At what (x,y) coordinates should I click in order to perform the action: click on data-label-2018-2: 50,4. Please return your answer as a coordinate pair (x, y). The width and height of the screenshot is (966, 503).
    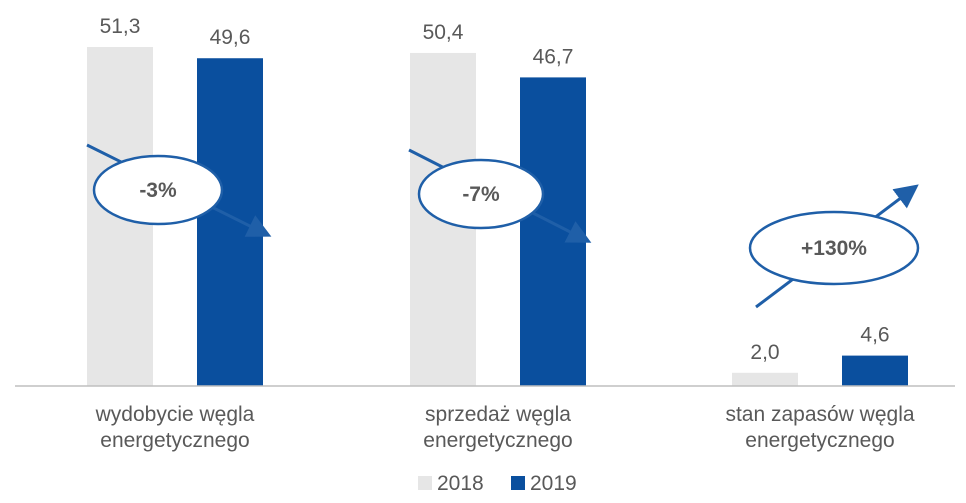
    Looking at the image, I should click on (443, 32).